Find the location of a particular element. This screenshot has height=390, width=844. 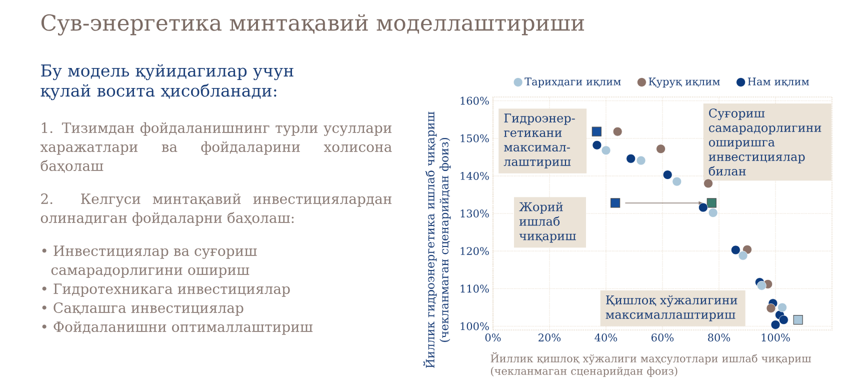

y-tick-label: 160% is located at coordinates (474, 100).